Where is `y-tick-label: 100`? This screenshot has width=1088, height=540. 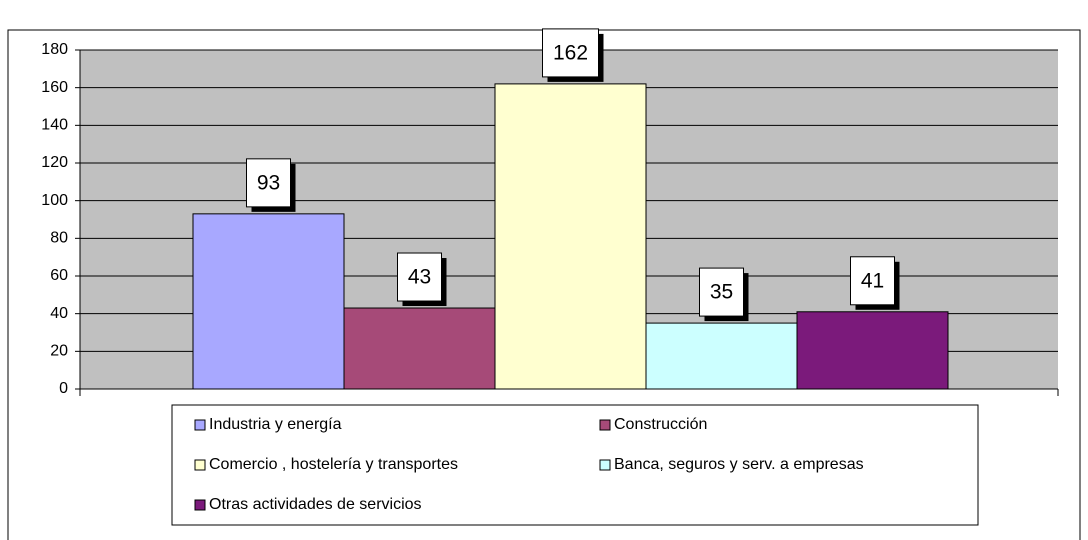 y-tick-label: 100 is located at coordinates (54, 200).